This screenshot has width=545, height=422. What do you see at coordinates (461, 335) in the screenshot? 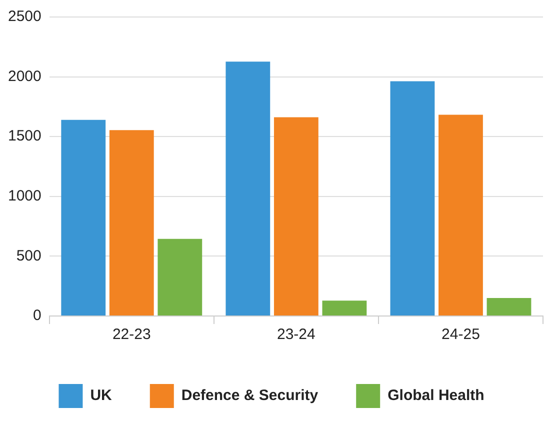
I see `x-tick-label: 24-25` at bounding box center [461, 335].